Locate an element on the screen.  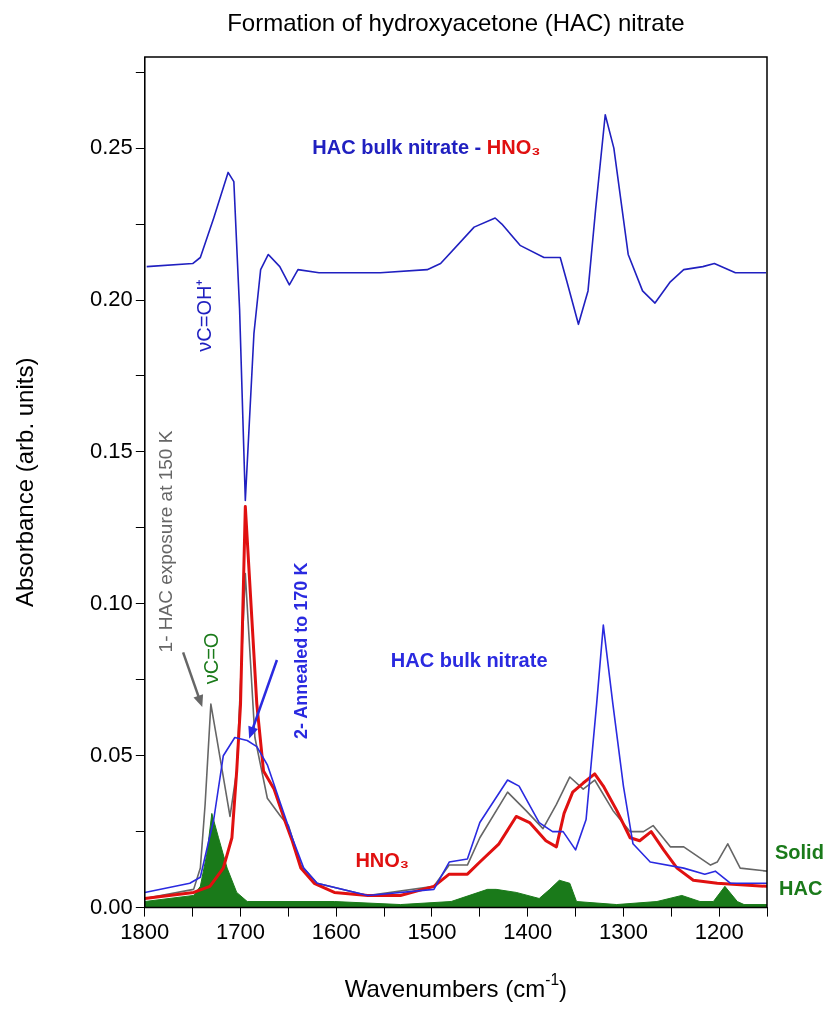
series-label: HNO₃ is located at coordinates (382, 859).